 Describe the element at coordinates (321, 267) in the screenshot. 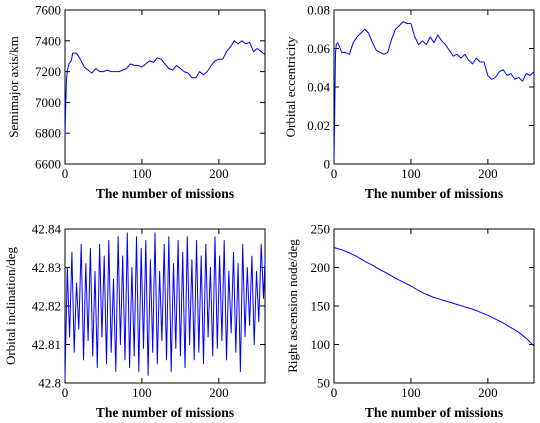

I see `y-tick-label: 200` at that location.